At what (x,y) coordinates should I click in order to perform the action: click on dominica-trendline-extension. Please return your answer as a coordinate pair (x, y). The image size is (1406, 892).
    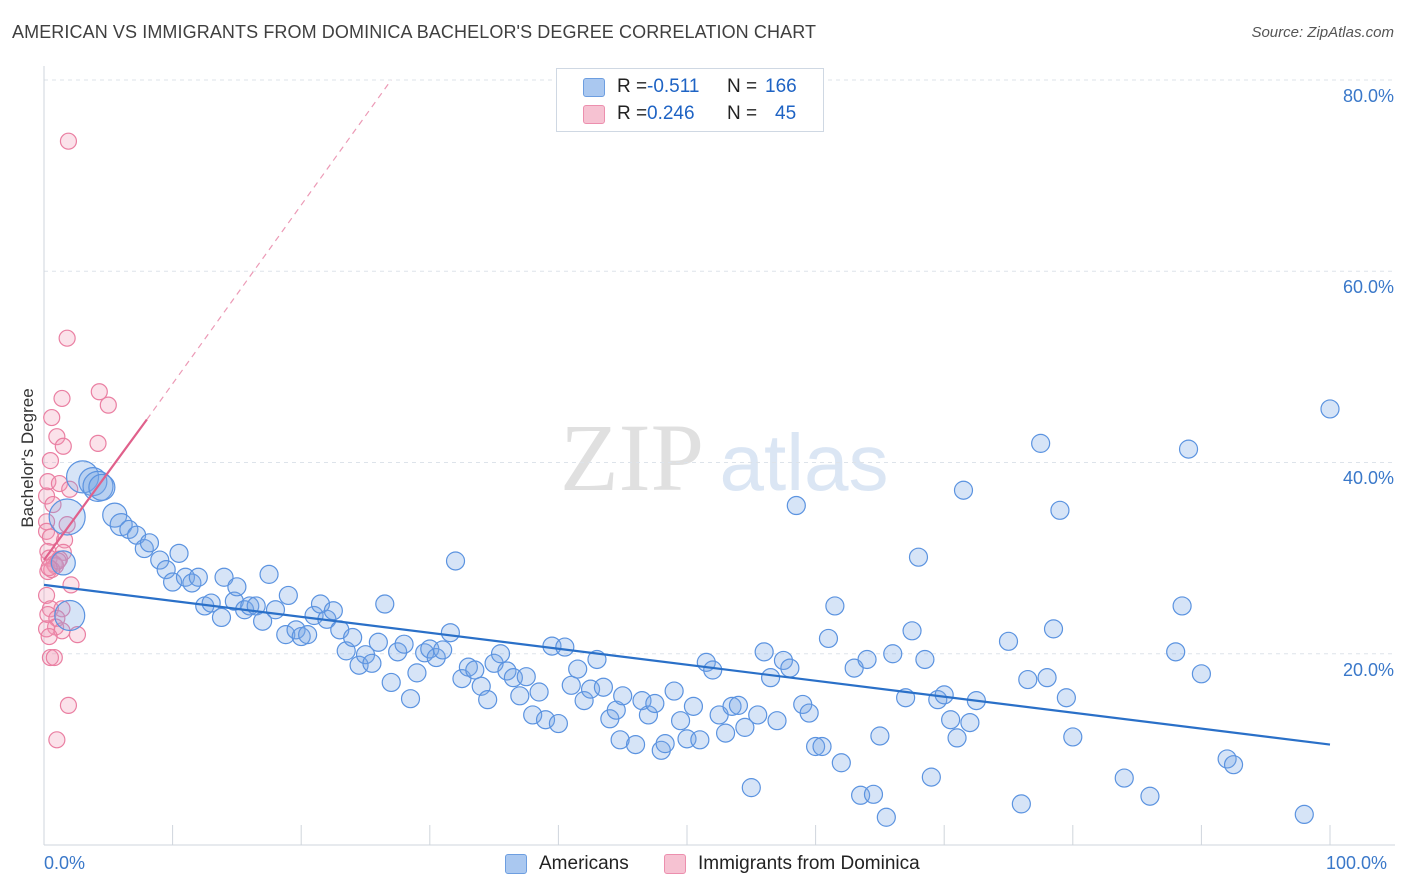
    Looking at the image, I should click on (269, 249).